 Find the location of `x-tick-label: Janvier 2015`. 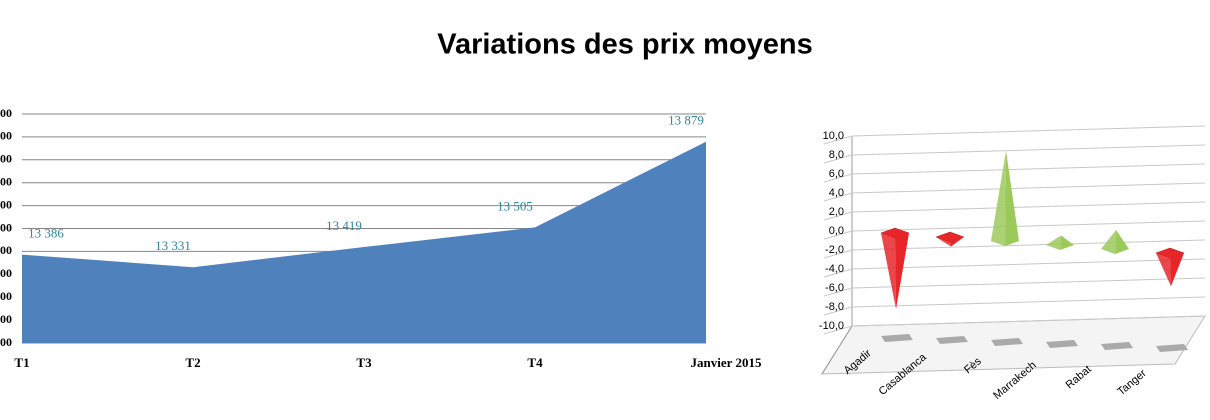

x-tick-label: Janvier 2015 is located at coordinates (726, 362).